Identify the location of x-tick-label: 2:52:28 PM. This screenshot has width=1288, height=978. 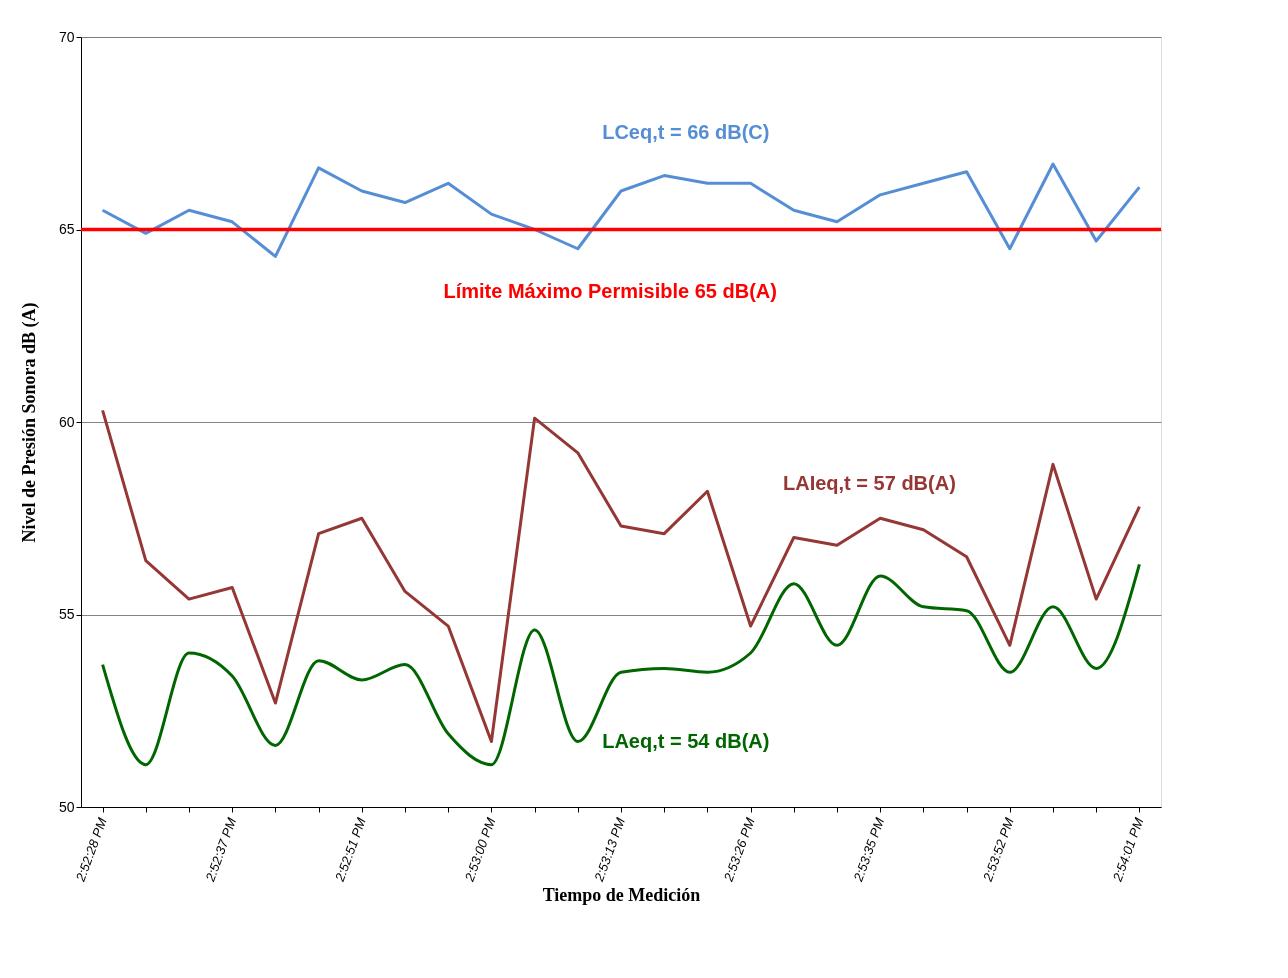
(91, 850).